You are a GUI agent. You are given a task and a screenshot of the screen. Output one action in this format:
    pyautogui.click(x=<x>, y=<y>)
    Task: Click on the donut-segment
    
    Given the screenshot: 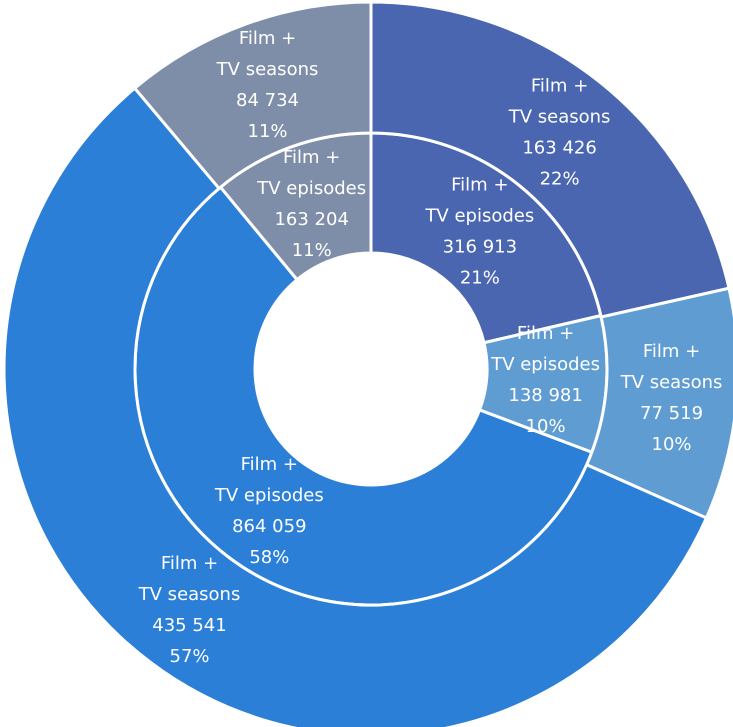 What is the action you would take?
    pyautogui.click(x=252, y=95)
    